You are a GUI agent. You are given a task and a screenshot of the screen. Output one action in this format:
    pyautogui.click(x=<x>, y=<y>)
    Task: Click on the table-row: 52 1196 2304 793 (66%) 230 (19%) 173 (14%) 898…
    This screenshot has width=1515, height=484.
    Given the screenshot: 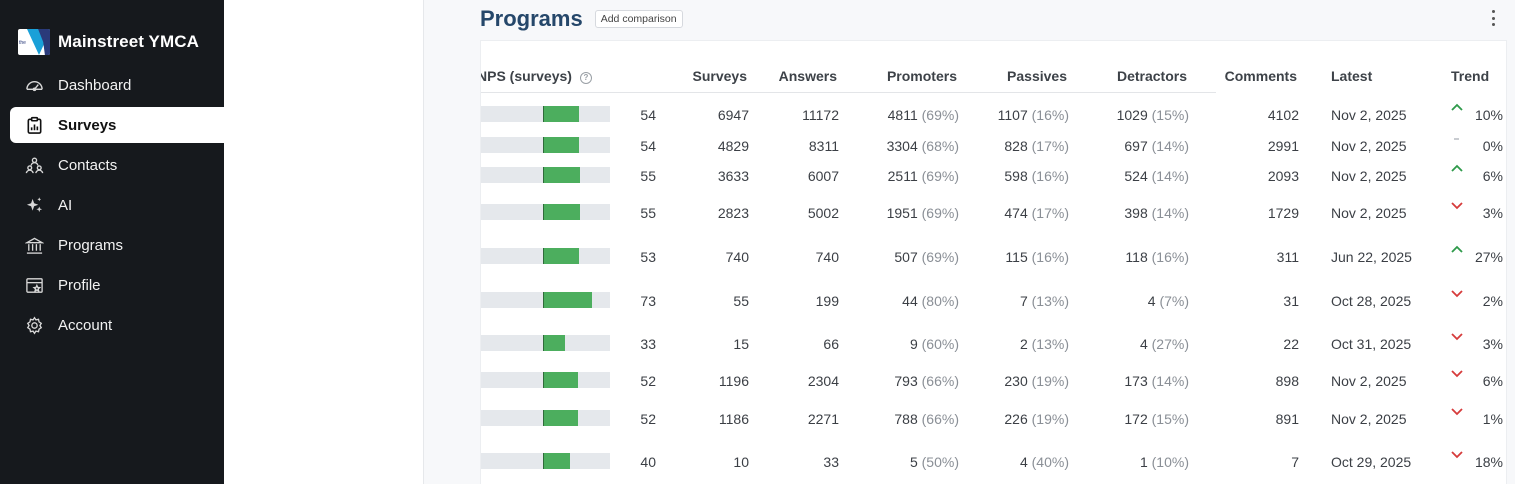 What is the action you would take?
    pyautogui.click(x=993, y=380)
    